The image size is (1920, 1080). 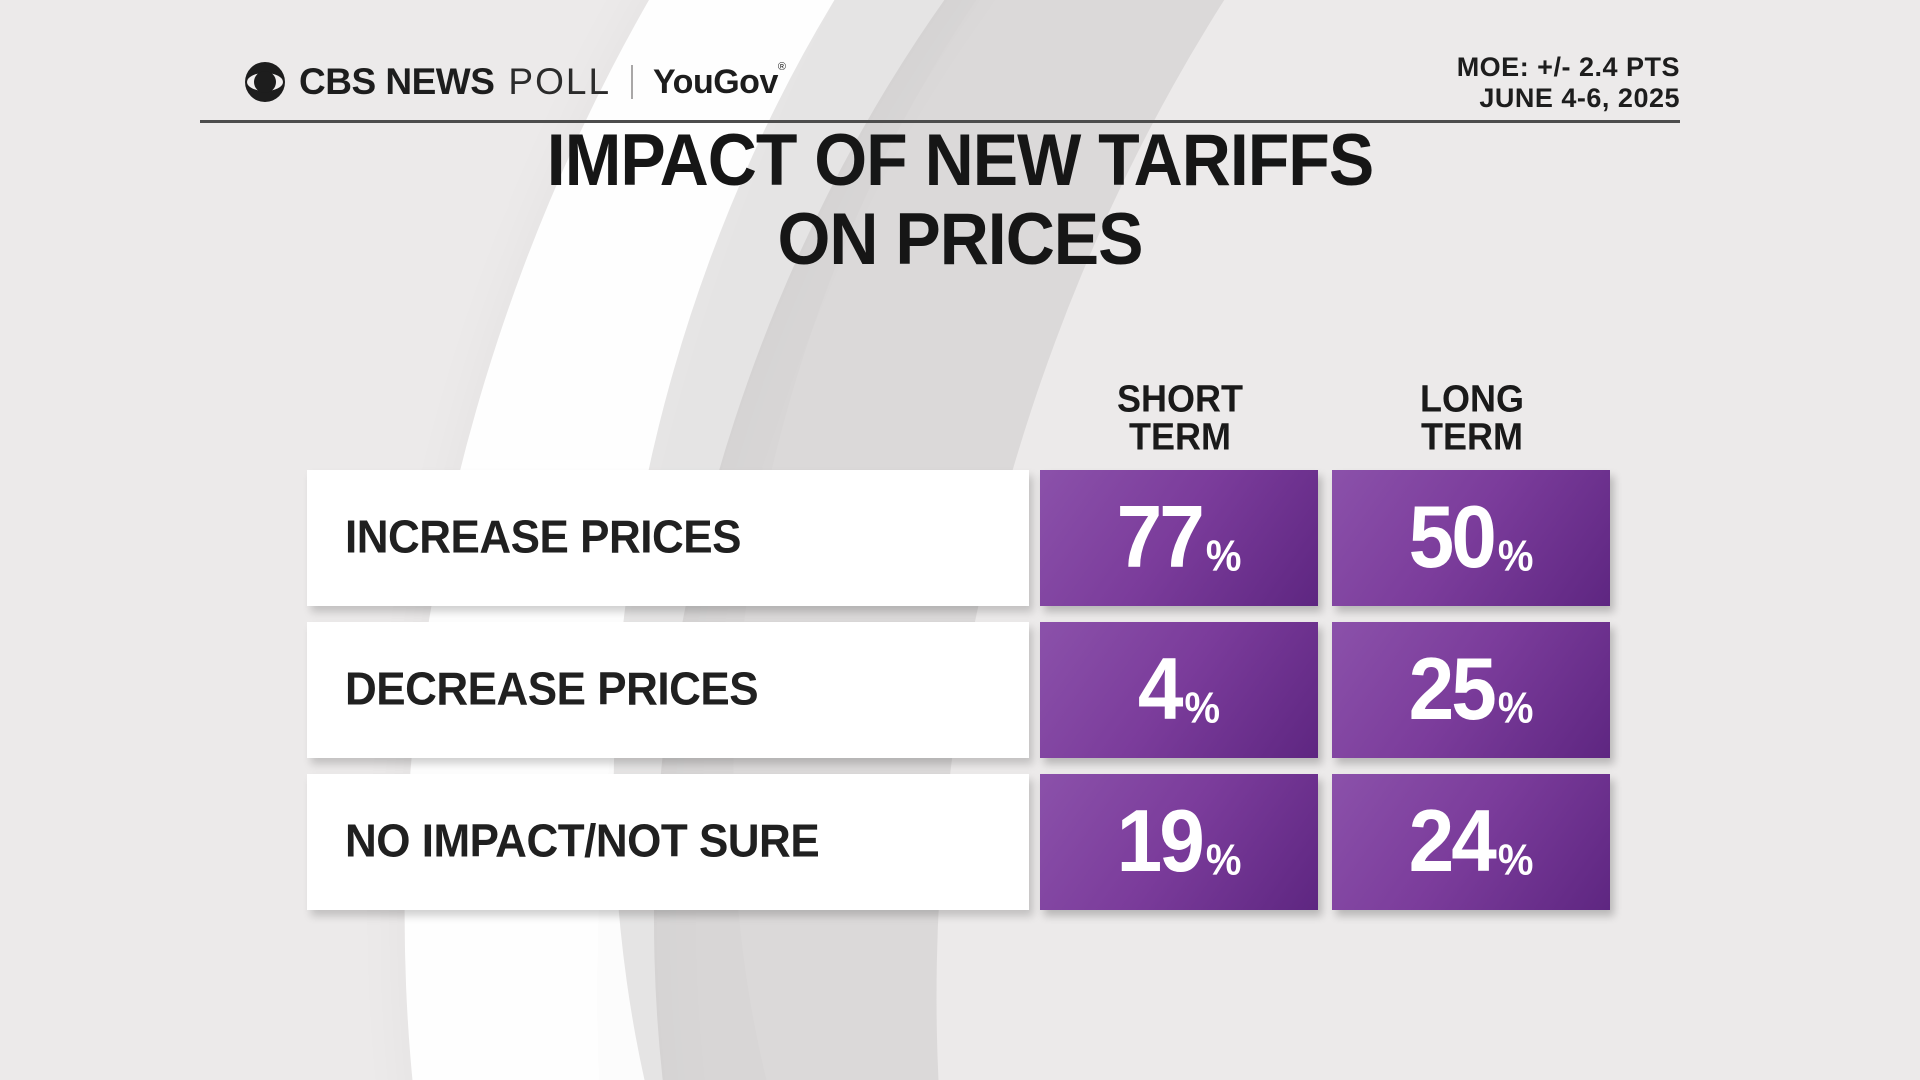 I want to click on row-label-text: NO IMPACT/NOT SURE, so click(x=582, y=841).